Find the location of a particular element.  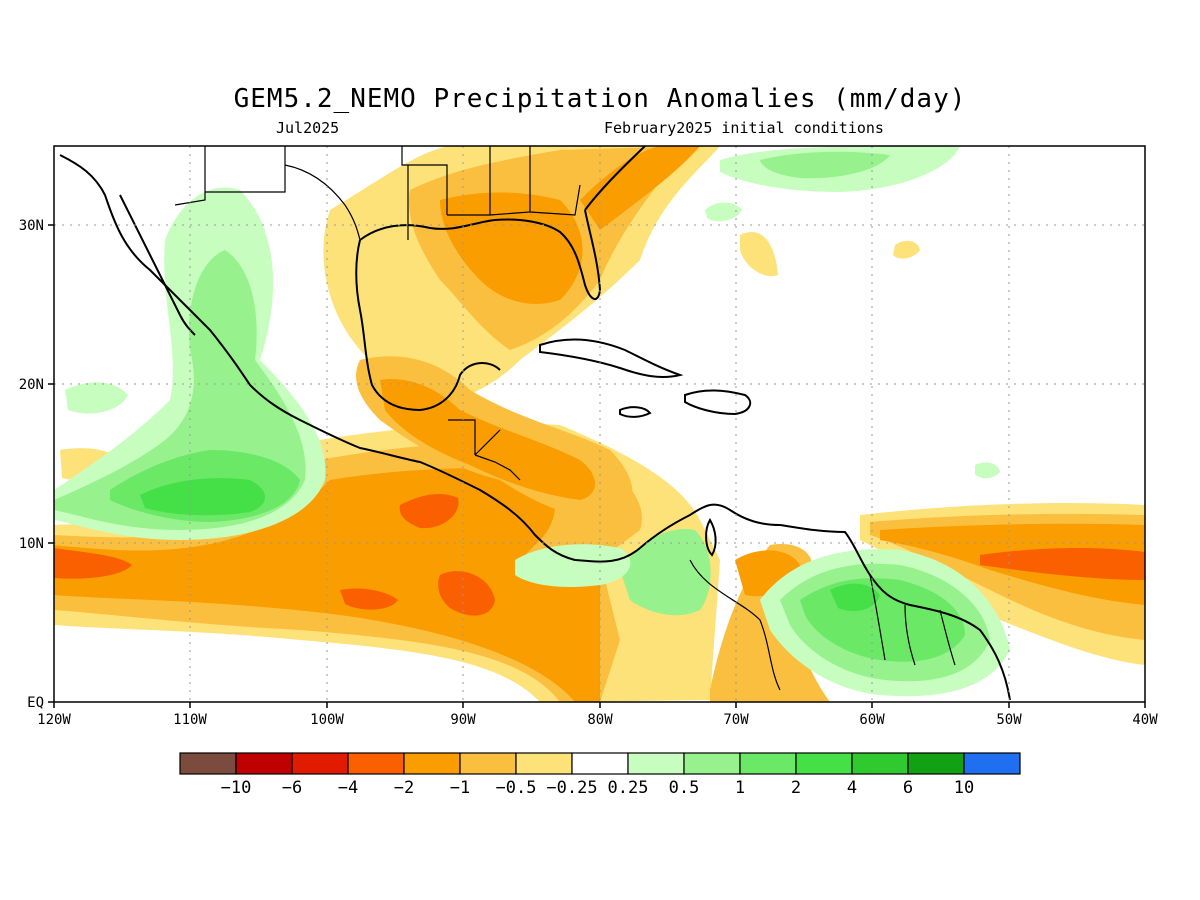

color-bar-label: −10 is located at coordinates (236, 788).